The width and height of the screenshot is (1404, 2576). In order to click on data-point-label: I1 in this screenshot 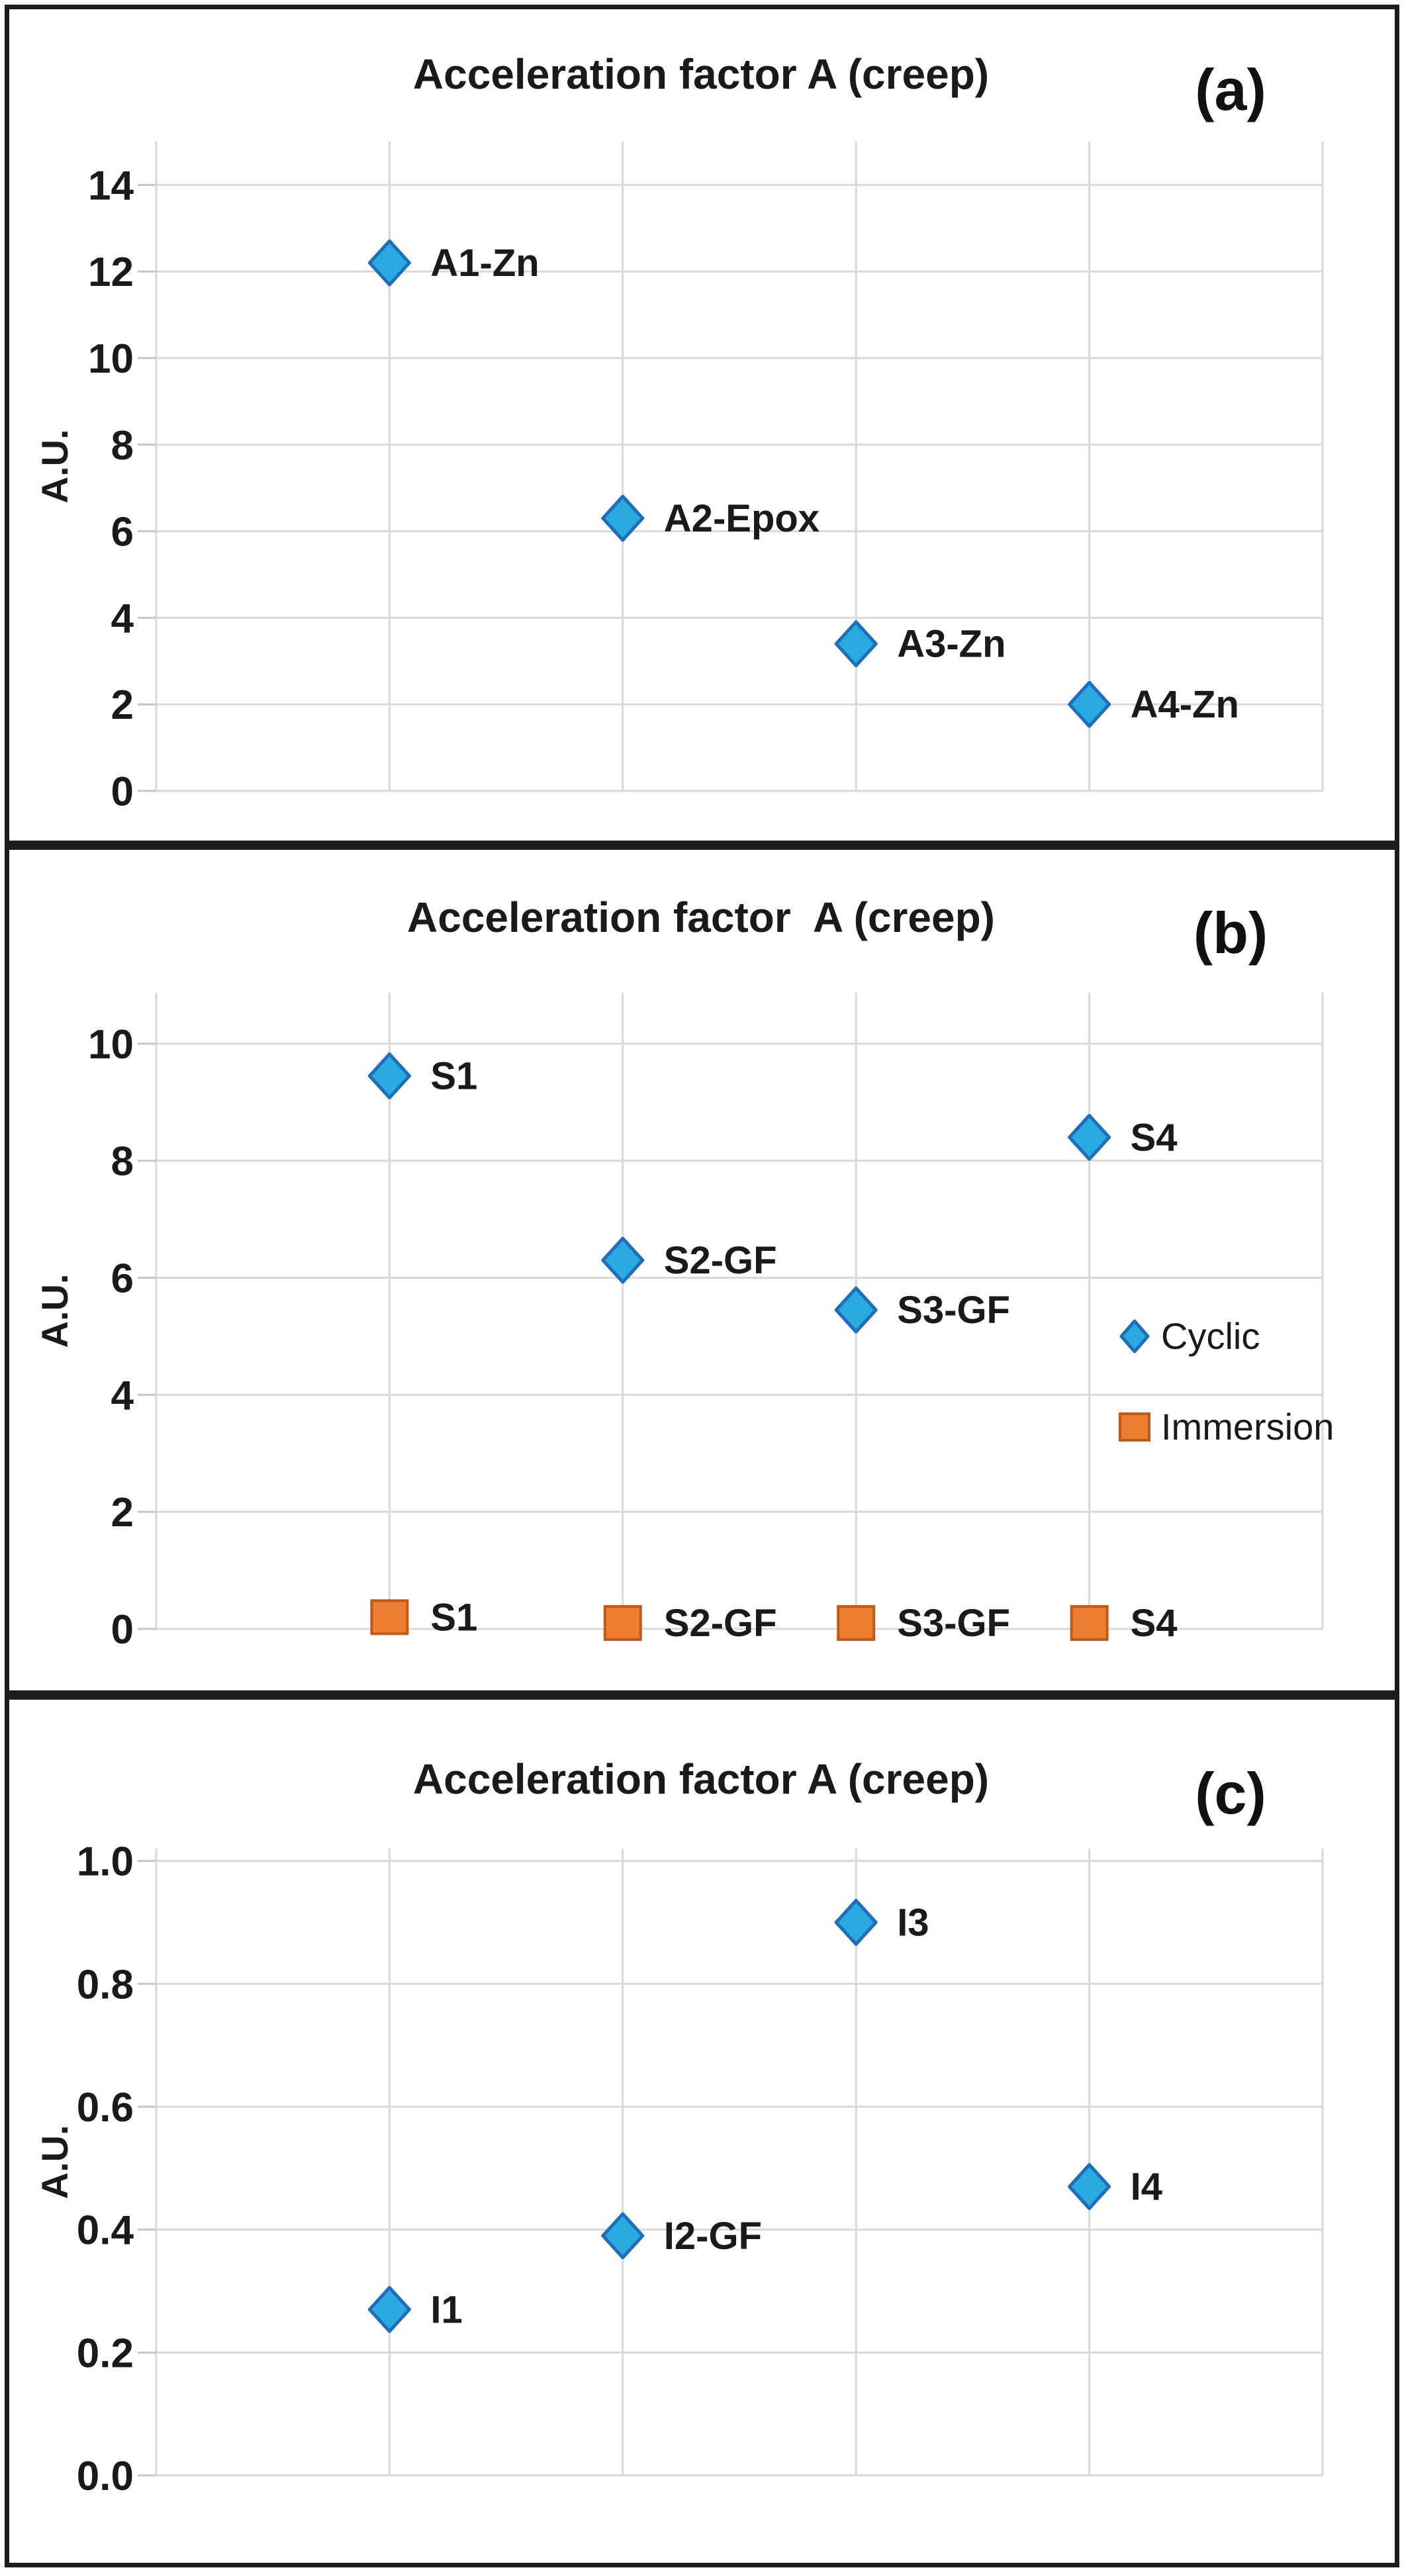, I will do `click(446, 2309)`.